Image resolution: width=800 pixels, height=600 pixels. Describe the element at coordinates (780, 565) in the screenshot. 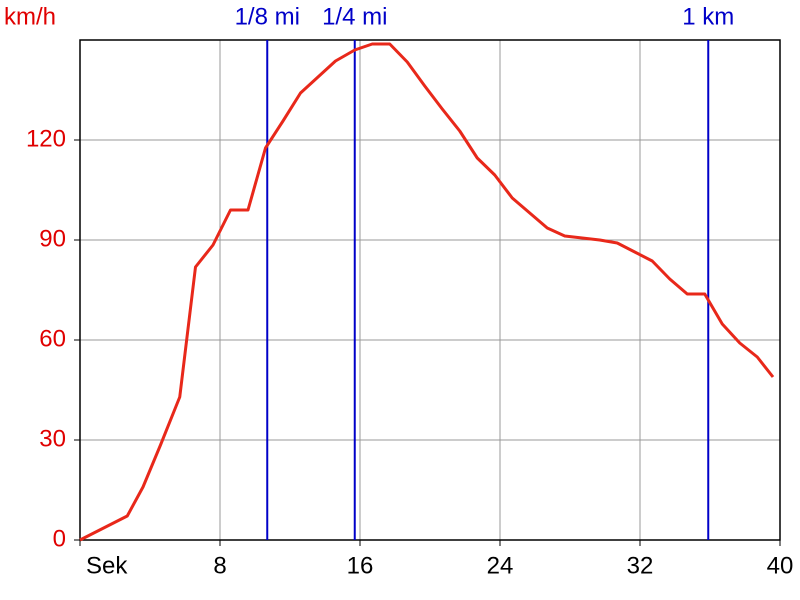

I see `x-tick-label: 40` at that location.